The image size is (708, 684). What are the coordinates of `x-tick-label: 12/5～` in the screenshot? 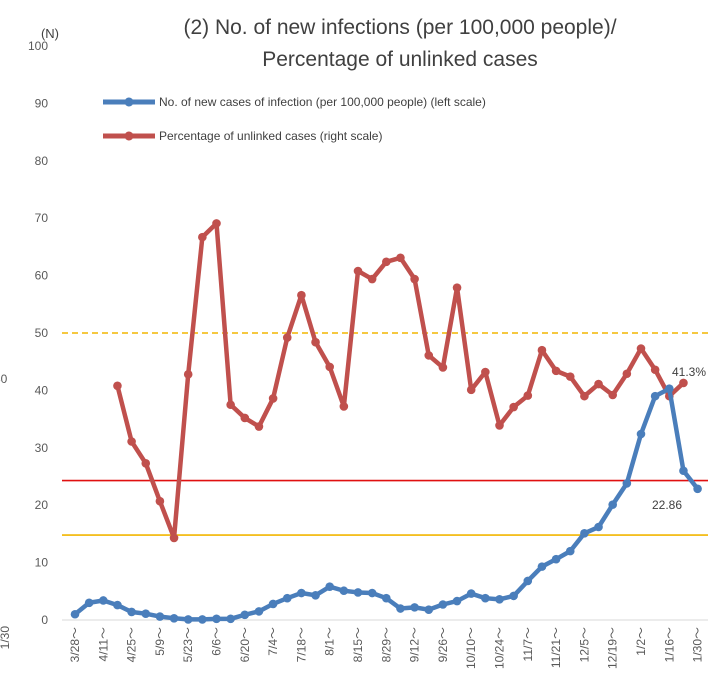 It's located at (584, 644).